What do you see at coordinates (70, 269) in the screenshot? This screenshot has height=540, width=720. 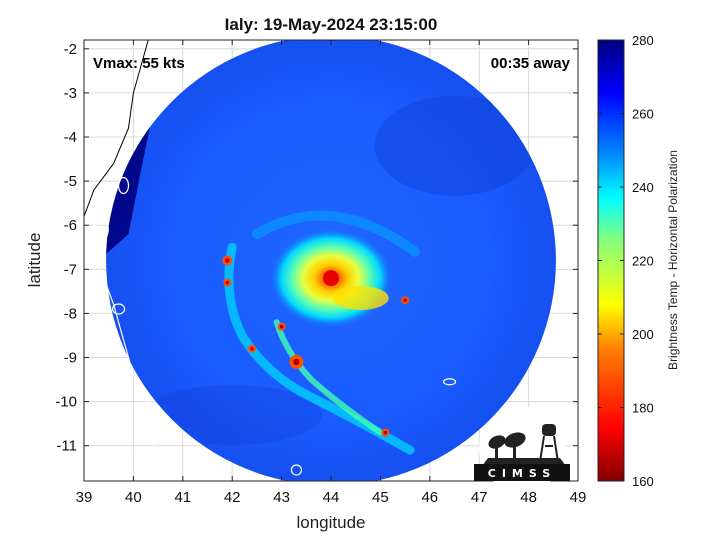 I see `y-tick-label: -7` at bounding box center [70, 269].